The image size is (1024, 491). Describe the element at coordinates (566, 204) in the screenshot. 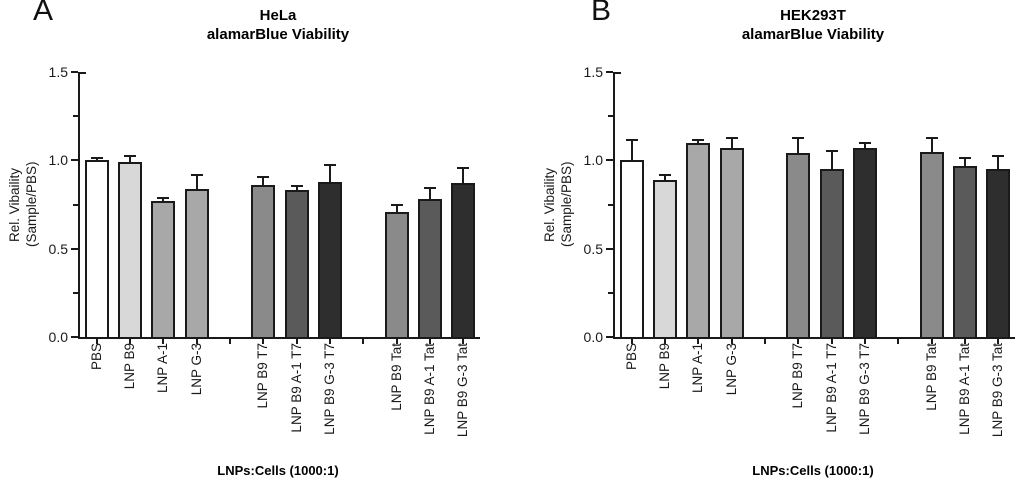

I see `y-axis-label-line-2: (Sample/PBS)` at that location.